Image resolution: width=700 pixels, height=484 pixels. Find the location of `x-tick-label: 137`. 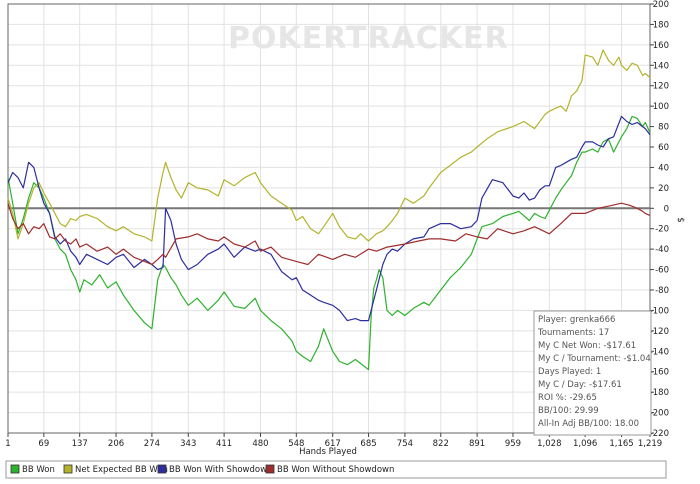

x-tick-label: 137 is located at coordinates (80, 444).